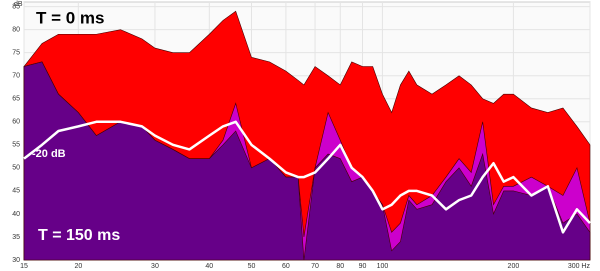  Describe the element at coordinates (155, 266) in the screenshot. I see `x-tick-label: 30` at that location.